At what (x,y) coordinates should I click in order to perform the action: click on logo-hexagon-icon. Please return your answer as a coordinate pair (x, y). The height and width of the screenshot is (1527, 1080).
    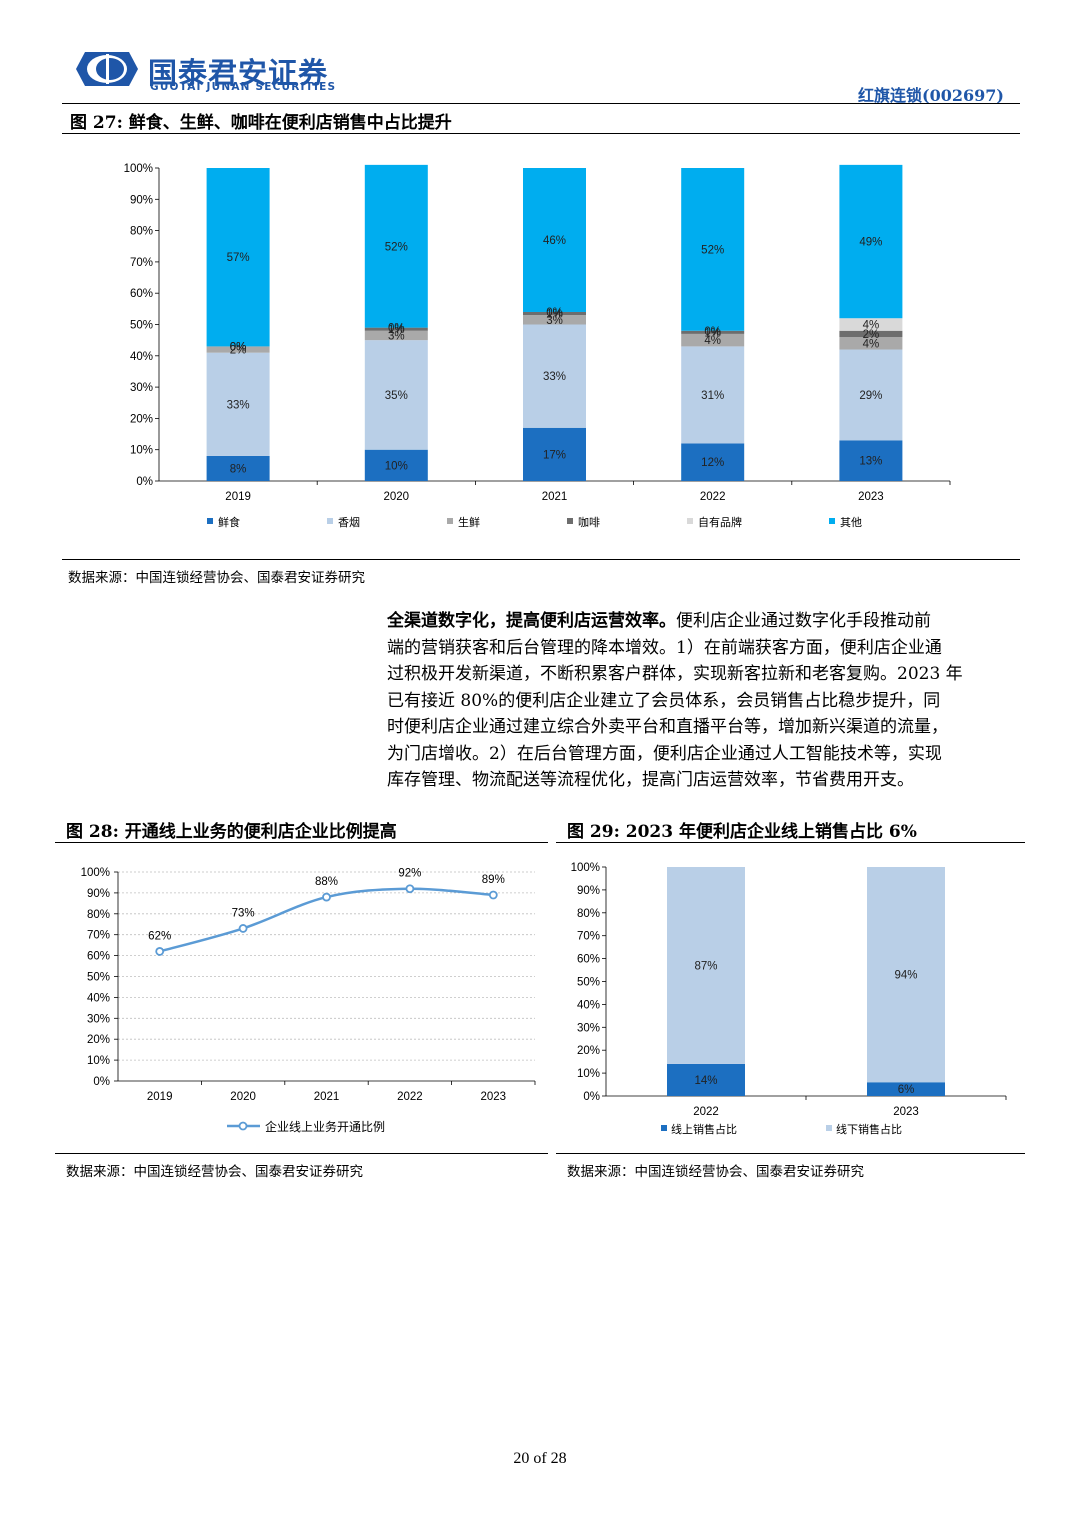
    Looking at the image, I should click on (107, 69).